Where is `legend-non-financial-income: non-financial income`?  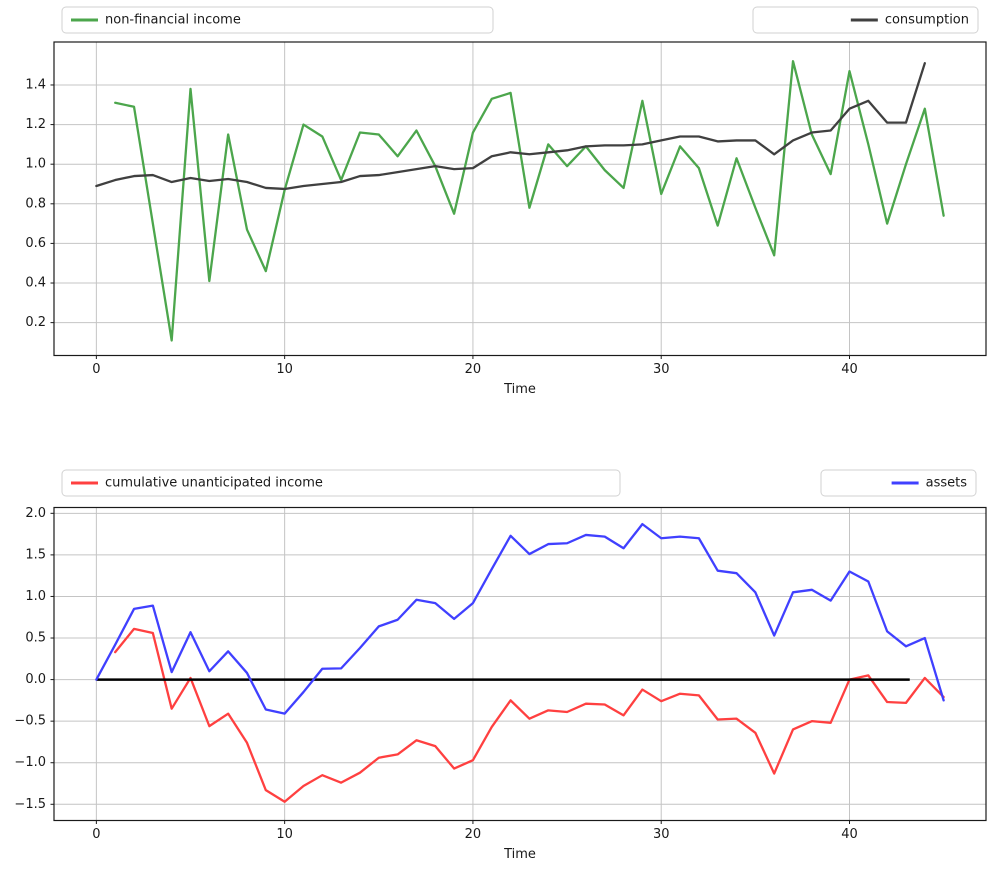
legend-non-financial-income: non-financial income is located at coordinates (277, 20).